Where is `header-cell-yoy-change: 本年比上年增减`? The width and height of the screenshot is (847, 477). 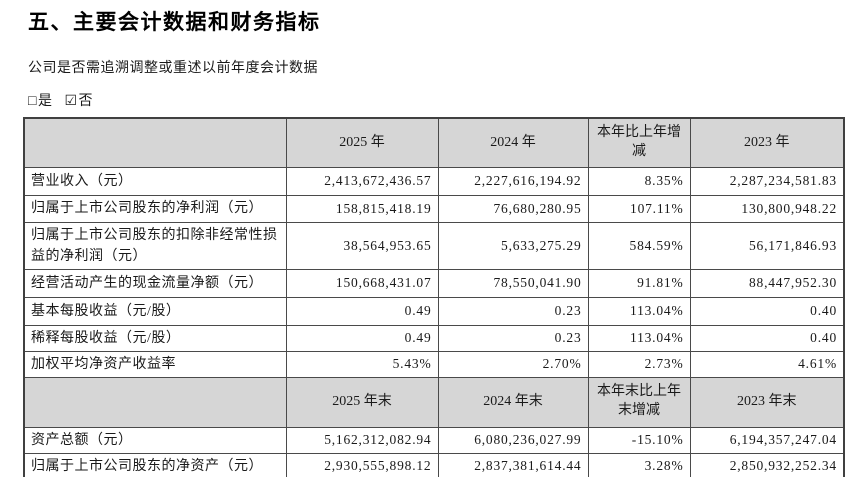 header-cell-yoy-change: 本年比上年增减 is located at coordinates (639, 142).